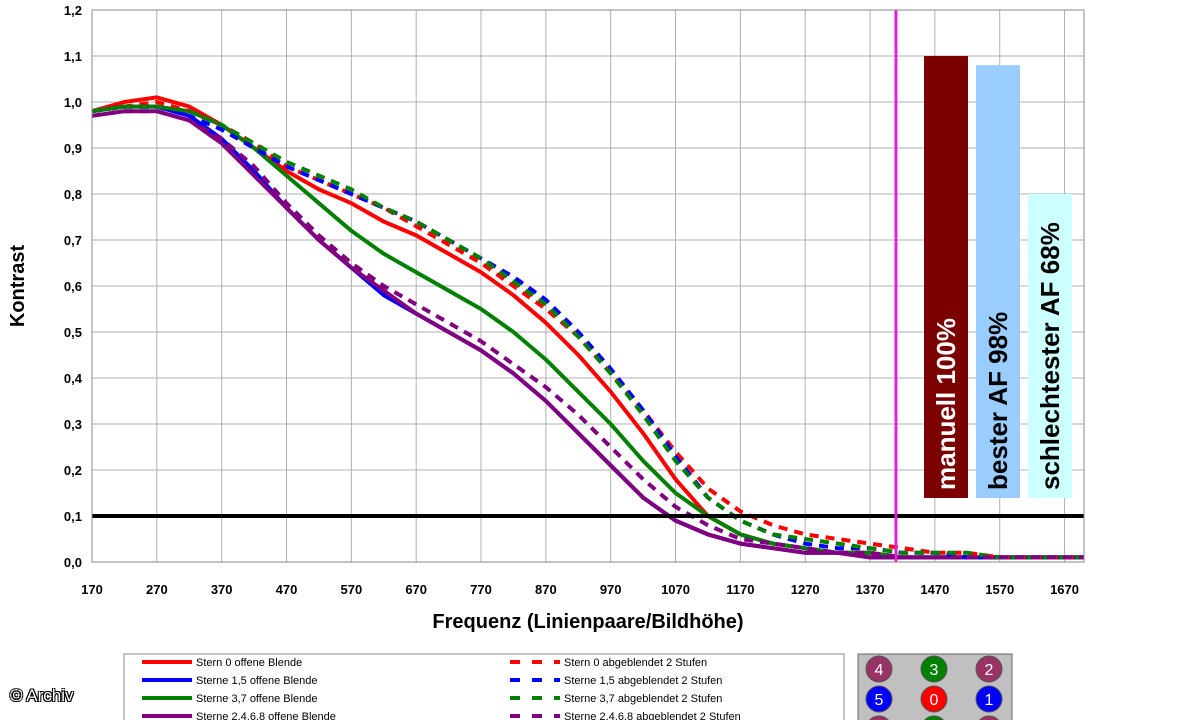 The image size is (1200, 720). I want to click on x-tick-label: 170, so click(92, 589).